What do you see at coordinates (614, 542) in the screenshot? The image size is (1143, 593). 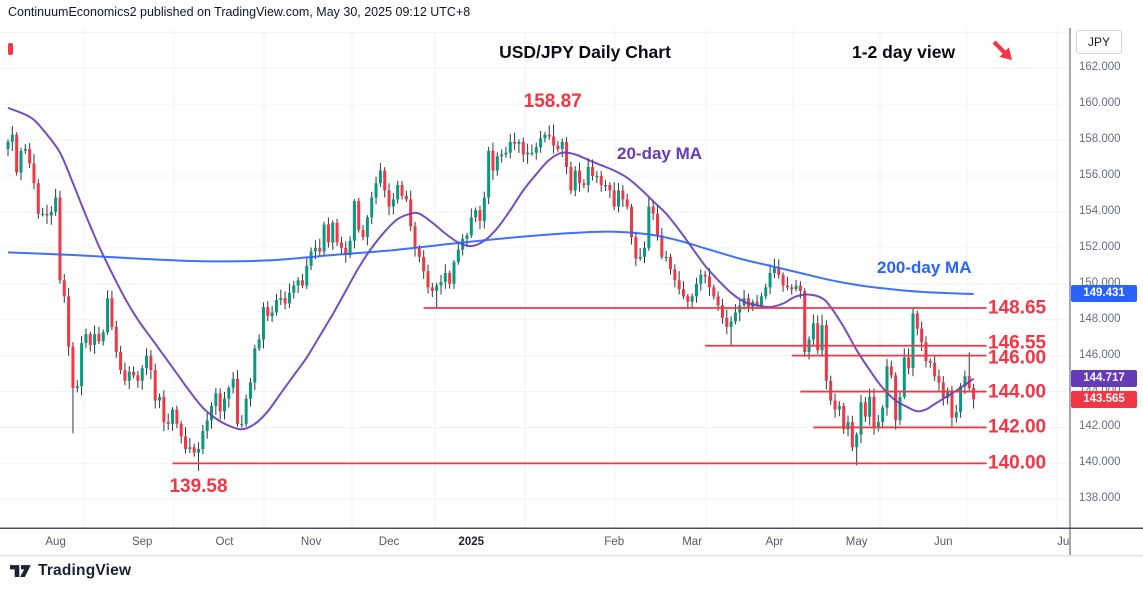 I see `month-label: Feb` at bounding box center [614, 542].